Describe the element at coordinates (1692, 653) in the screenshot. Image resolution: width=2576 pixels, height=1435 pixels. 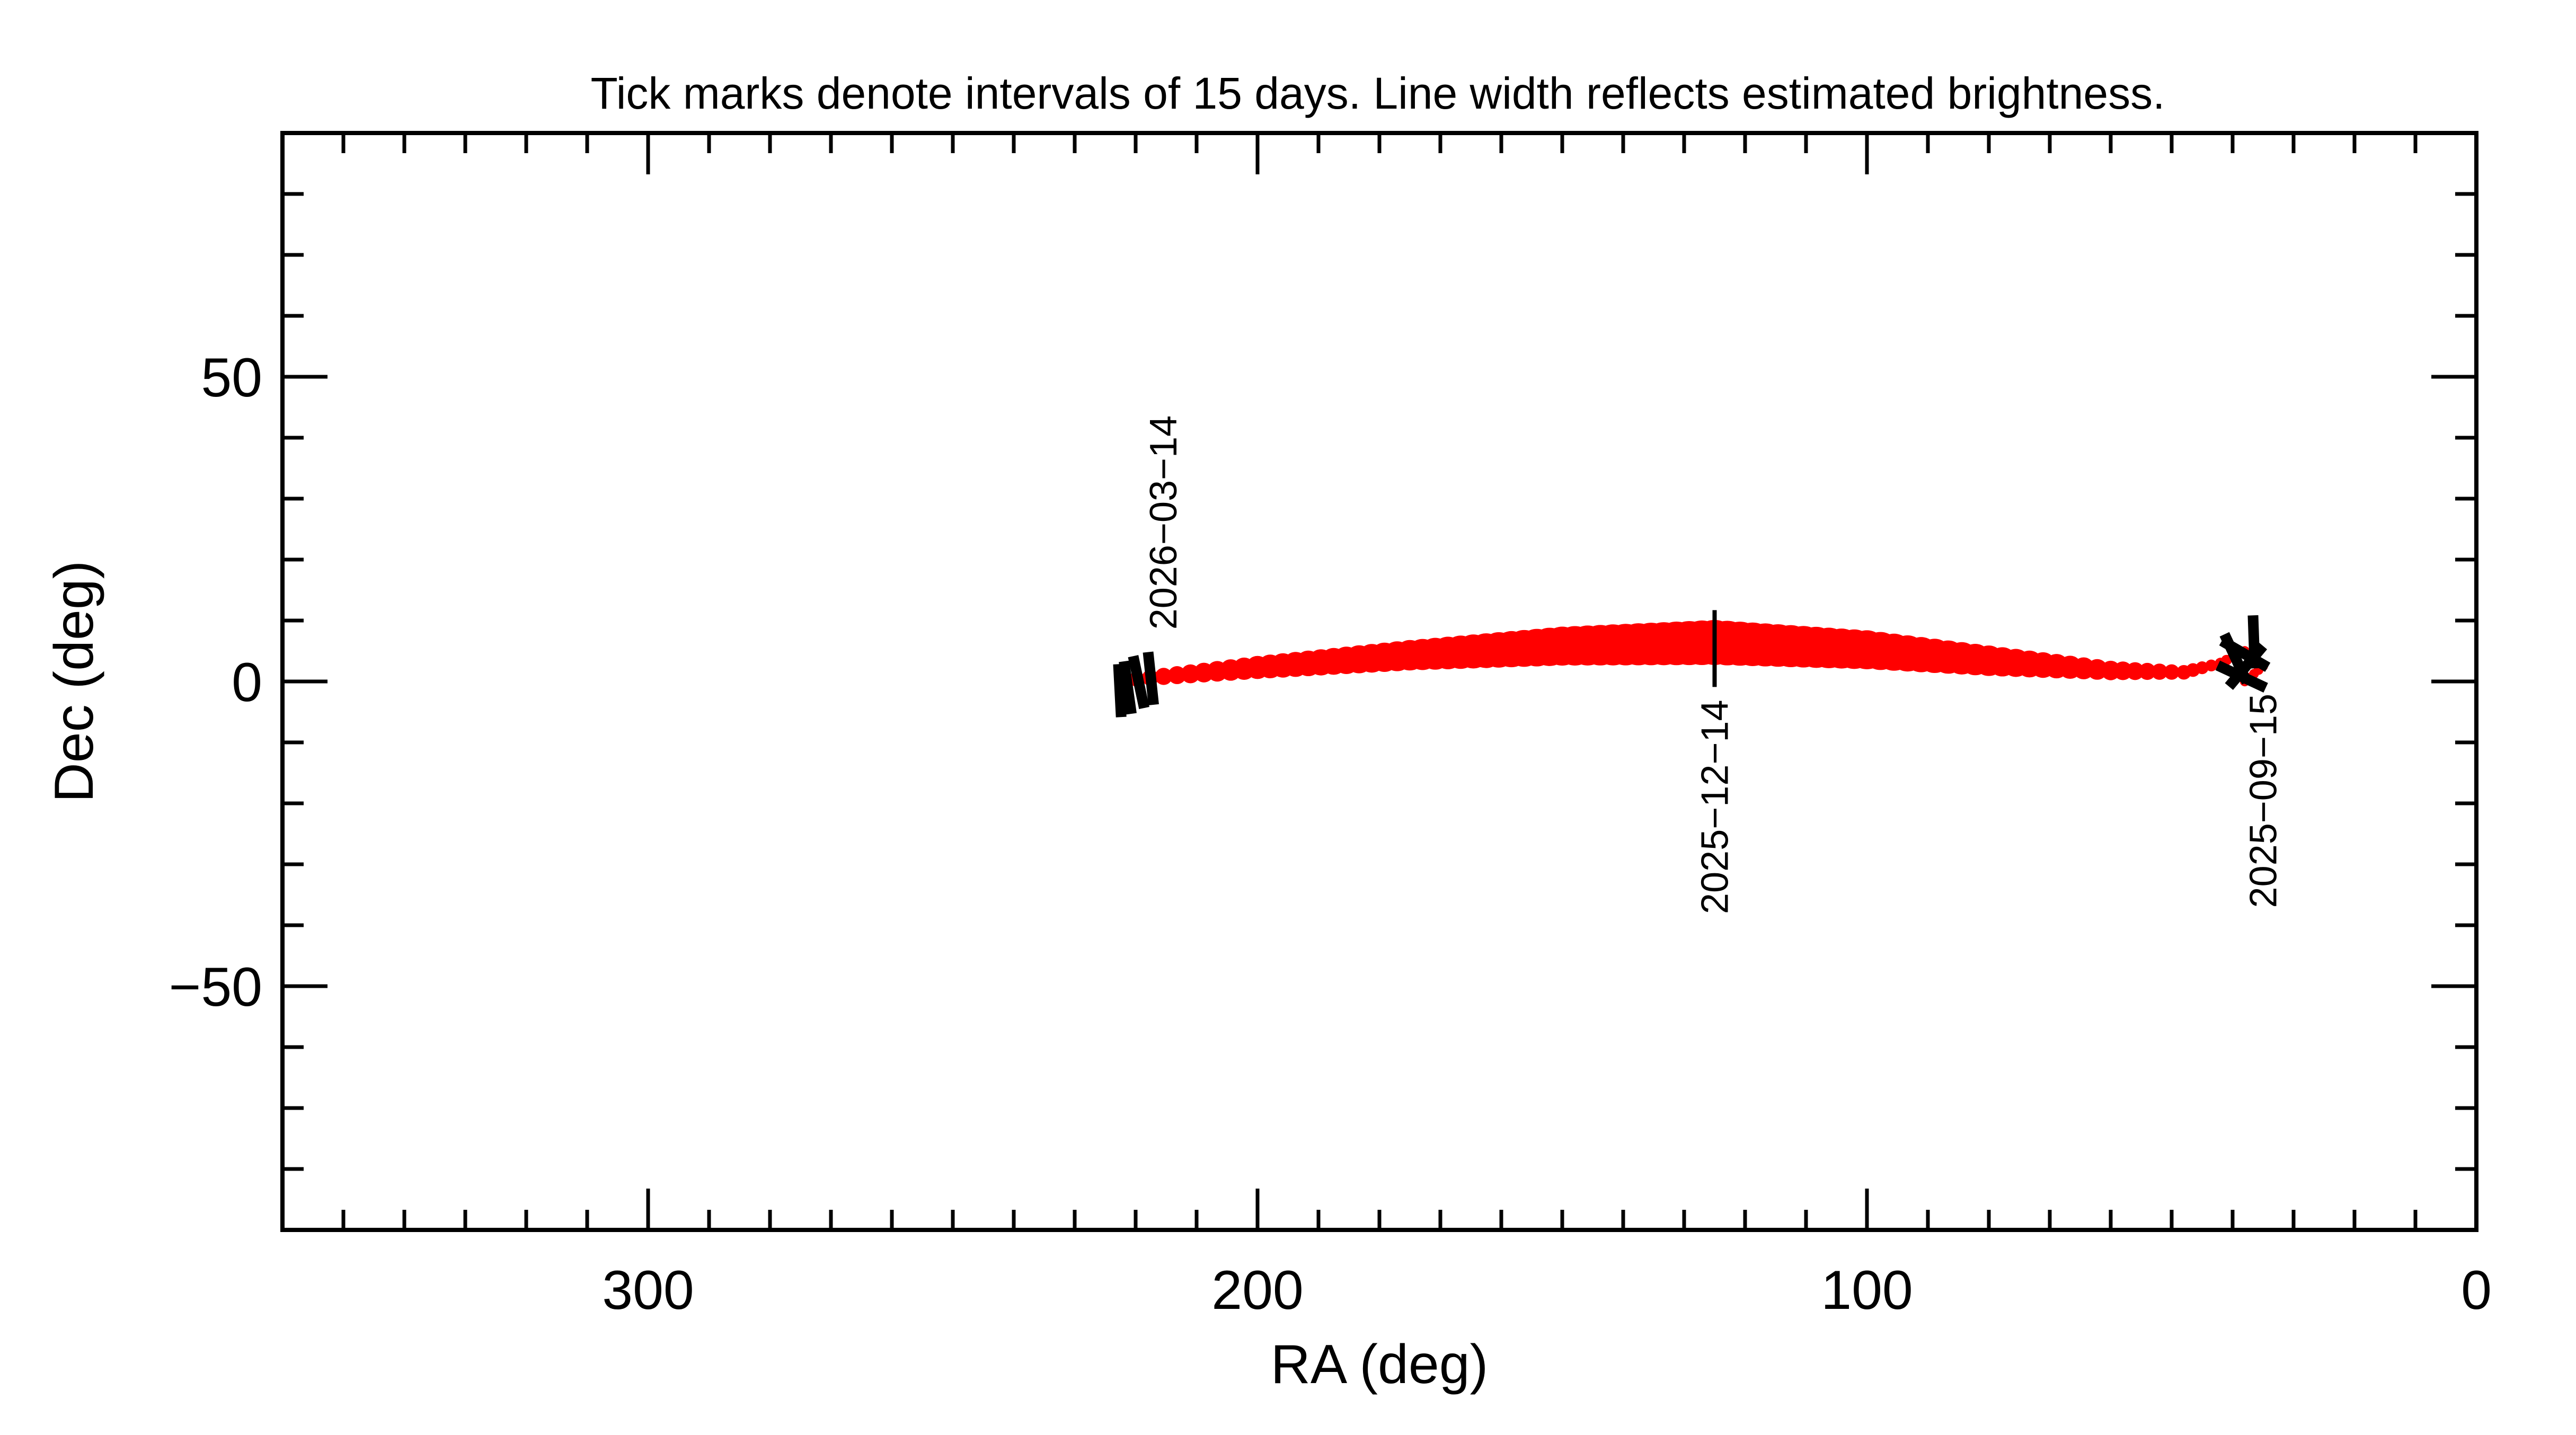
I see `brightness-track` at that location.